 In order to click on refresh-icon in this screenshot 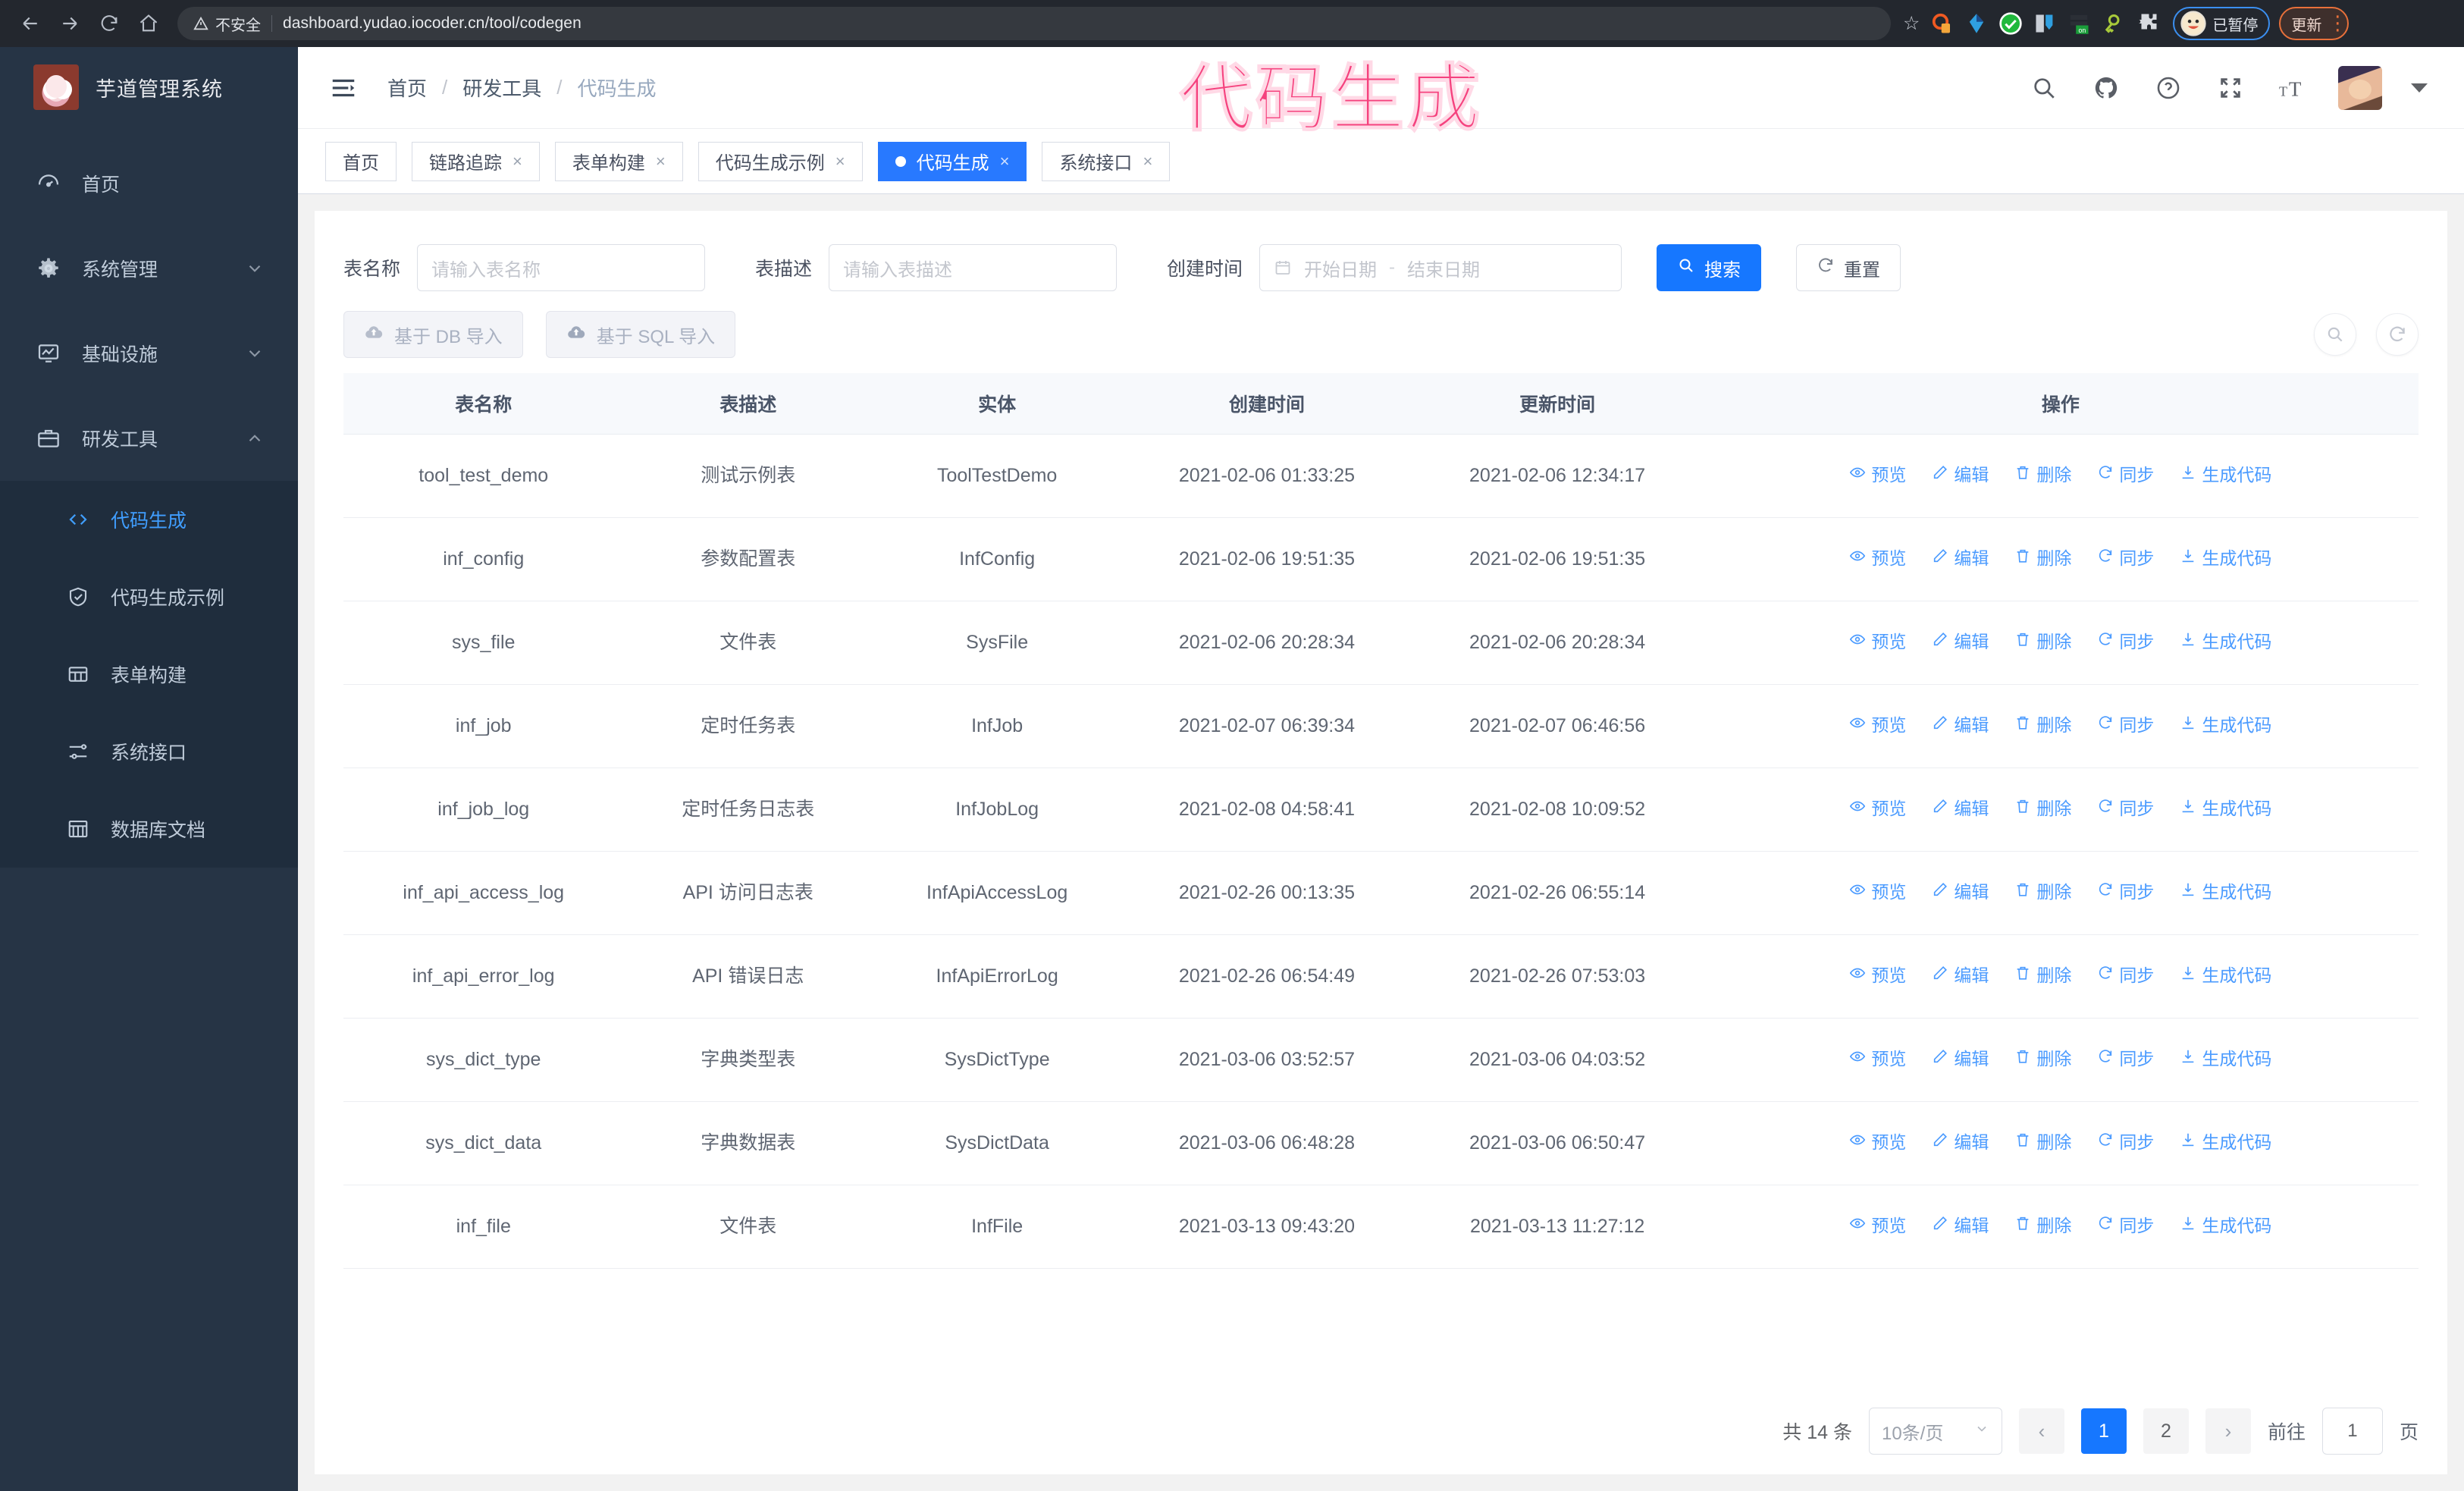, I will do `click(2397, 334)`.